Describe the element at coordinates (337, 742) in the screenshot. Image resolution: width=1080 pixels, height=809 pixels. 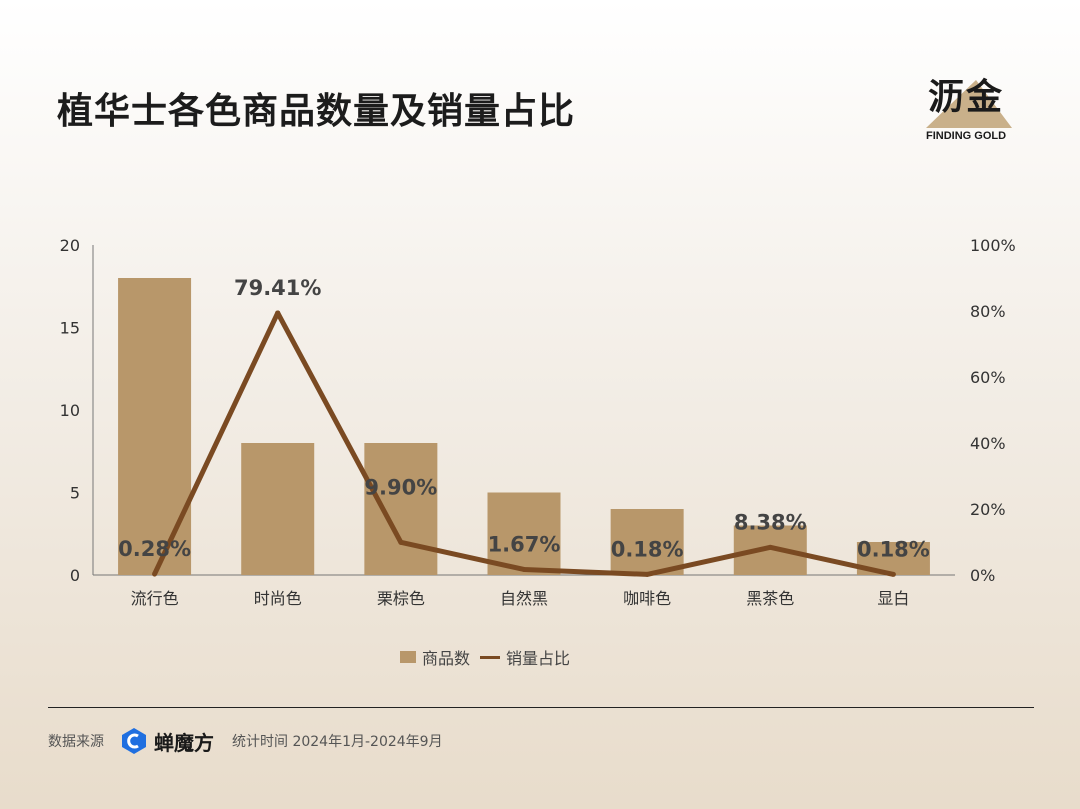
I see `statistics-period: 统计时间 2024年1月-2024年9月` at that location.